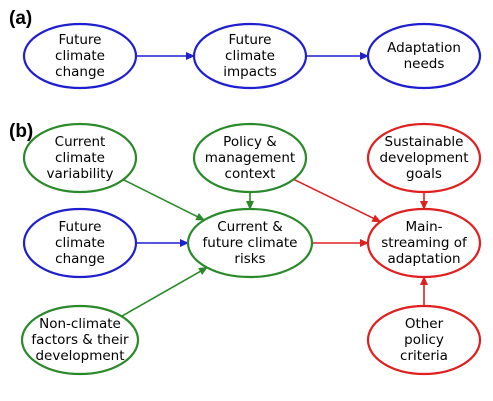 This screenshot has height=401, width=493. Describe the element at coordinates (80, 324) in the screenshot. I see `node-label-line: Non-climate` at that location.